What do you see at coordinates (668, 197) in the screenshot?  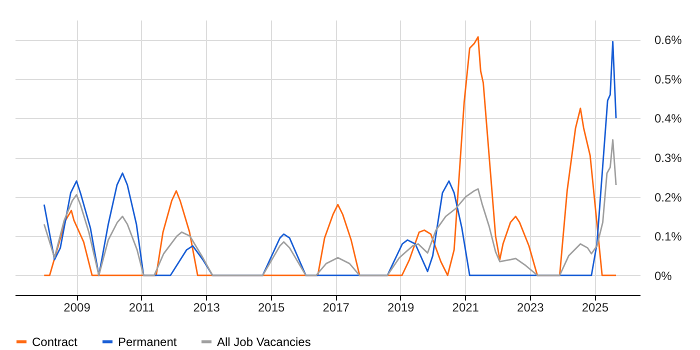 I see `y-tick-label: 0.2%` at bounding box center [668, 197].